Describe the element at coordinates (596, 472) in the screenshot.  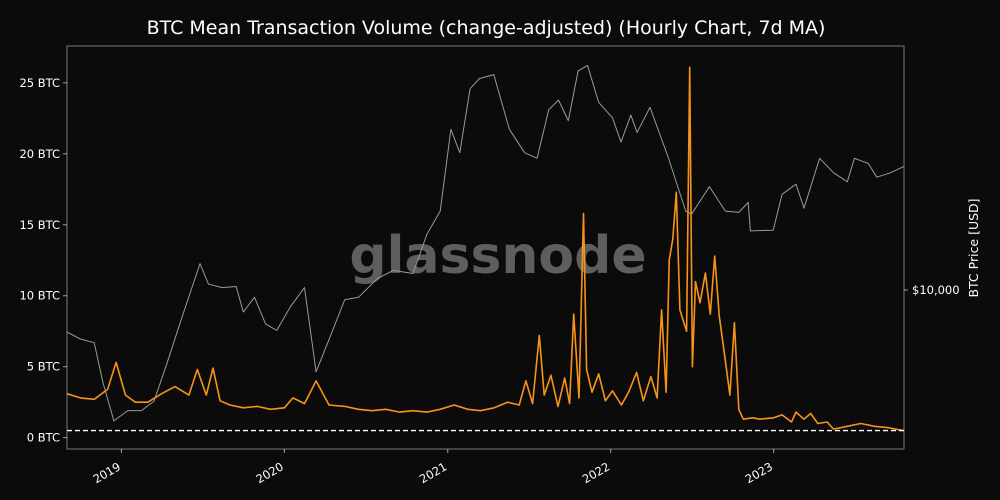
I see `x-tick-label: 2022` at that location.